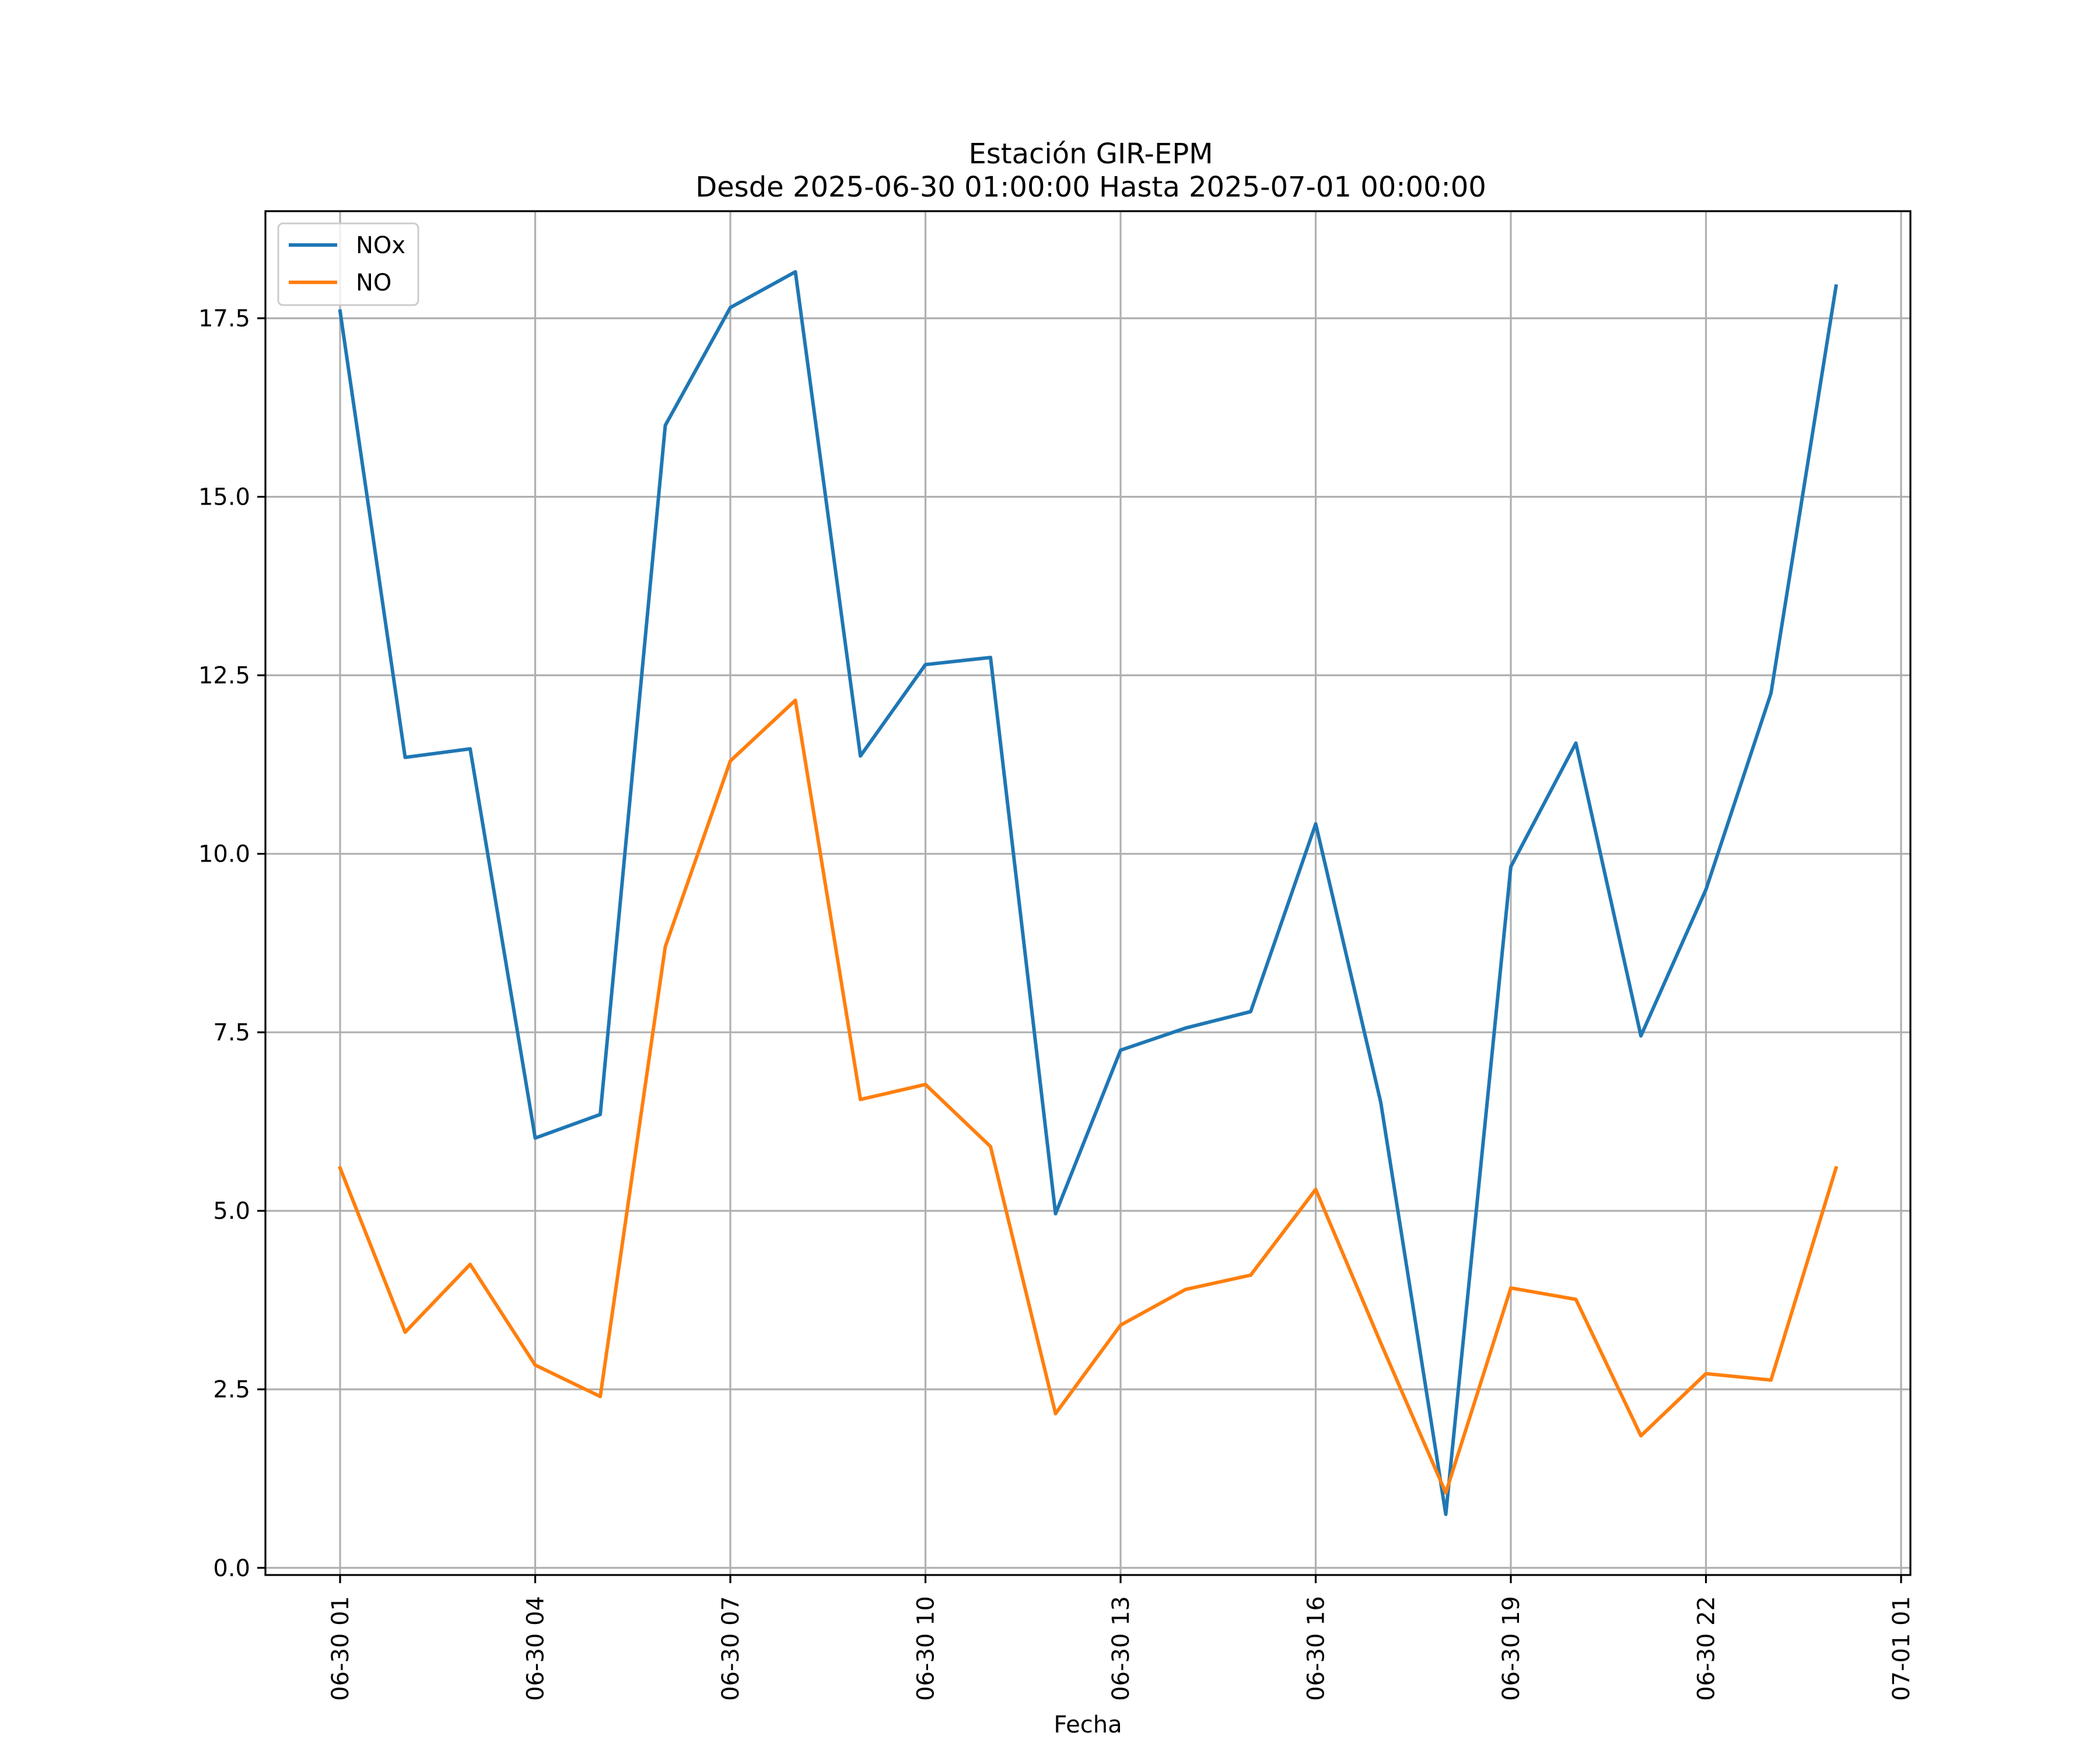 The width and height of the screenshot is (2100, 1750). What do you see at coordinates (373, 283) in the screenshot?
I see `legend-label-no: NO` at bounding box center [373, 283].